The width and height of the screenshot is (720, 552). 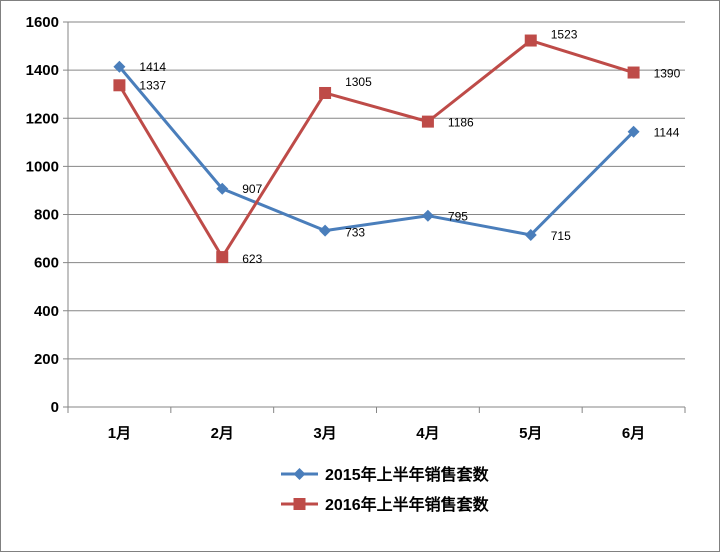 What do you see at coordinates (667, 133) in the screenshot?
I see `data-label: 1144` at bounding box center [667, 133].